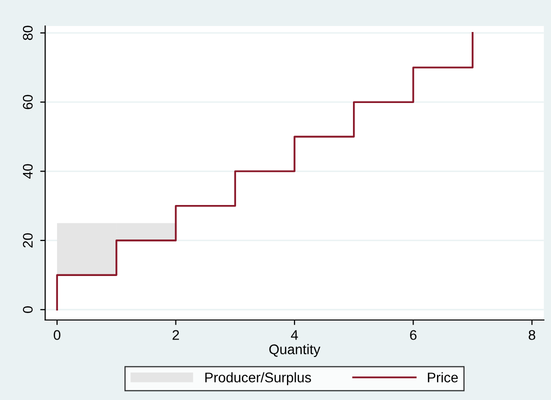  What do you see at coordinates (27, 309) in the screenshot?
I see `y-tick-label: 0` at bounding box center [27, 309].